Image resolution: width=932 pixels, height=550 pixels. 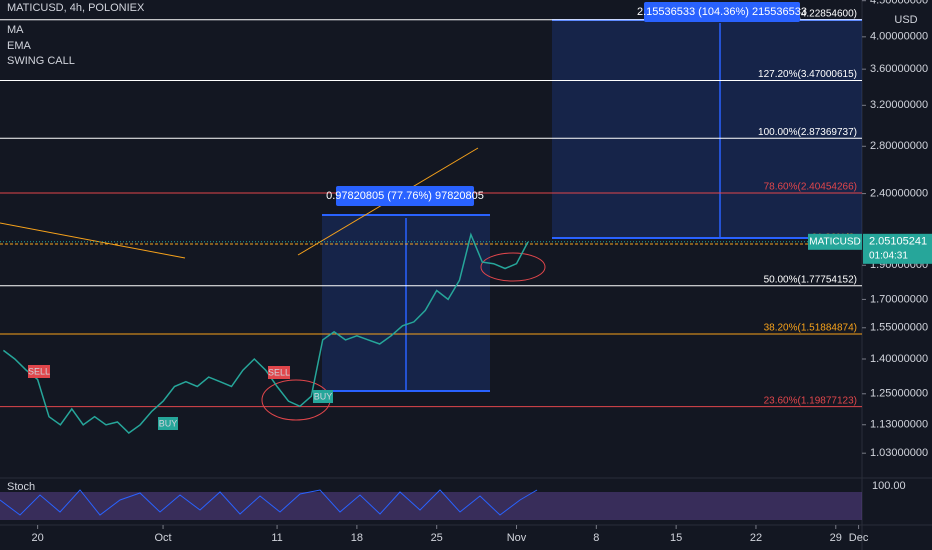 I want to click on currency-box, so click(x=906, y=19).